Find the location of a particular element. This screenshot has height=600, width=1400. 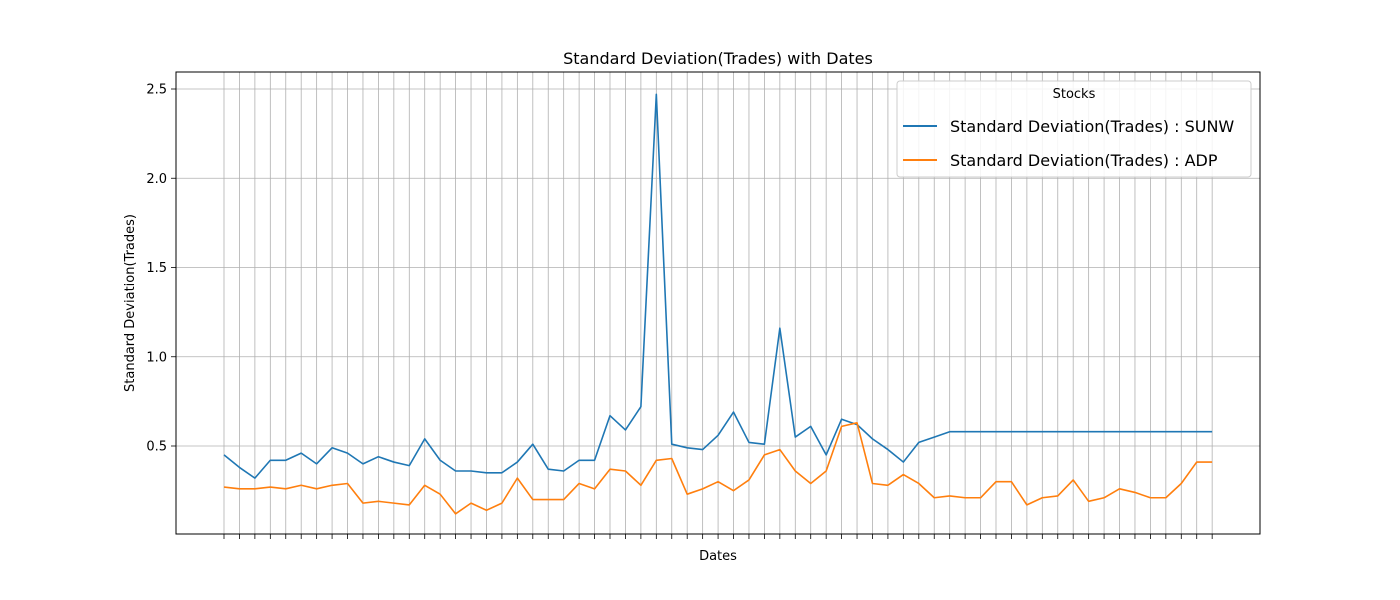

y-tick-label: 2.5 is located at coordinates (156, 90).